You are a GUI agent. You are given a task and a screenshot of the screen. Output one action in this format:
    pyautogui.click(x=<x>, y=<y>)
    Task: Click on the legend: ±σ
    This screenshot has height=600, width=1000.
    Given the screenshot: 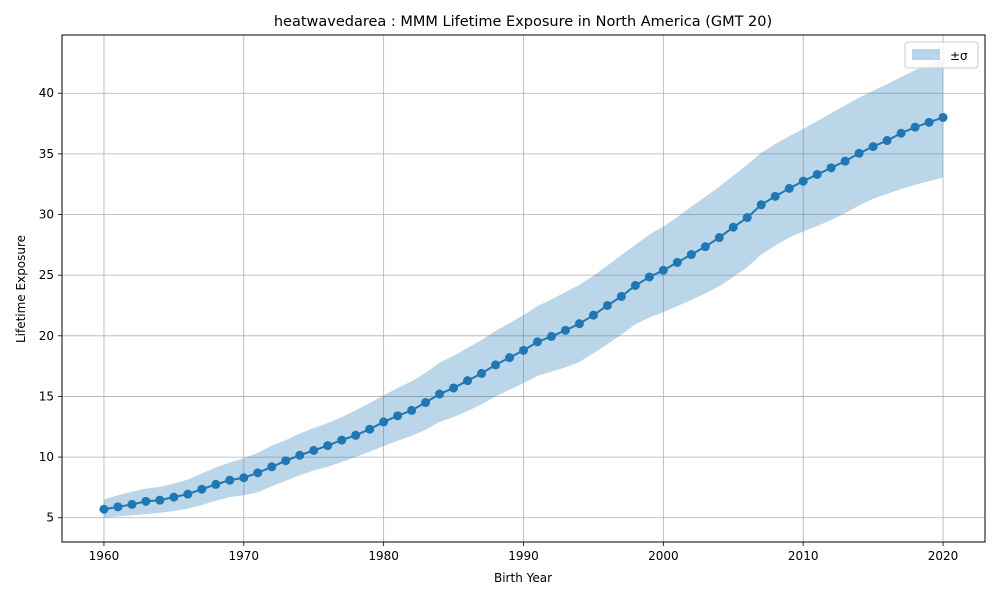 What is the action you would take?
    pyautogui.click(x=941, y=55)
    